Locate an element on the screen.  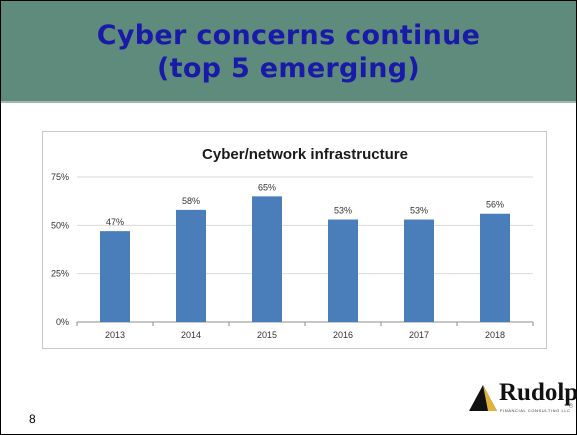
bar-2017 is located at coordinates (419, 270).